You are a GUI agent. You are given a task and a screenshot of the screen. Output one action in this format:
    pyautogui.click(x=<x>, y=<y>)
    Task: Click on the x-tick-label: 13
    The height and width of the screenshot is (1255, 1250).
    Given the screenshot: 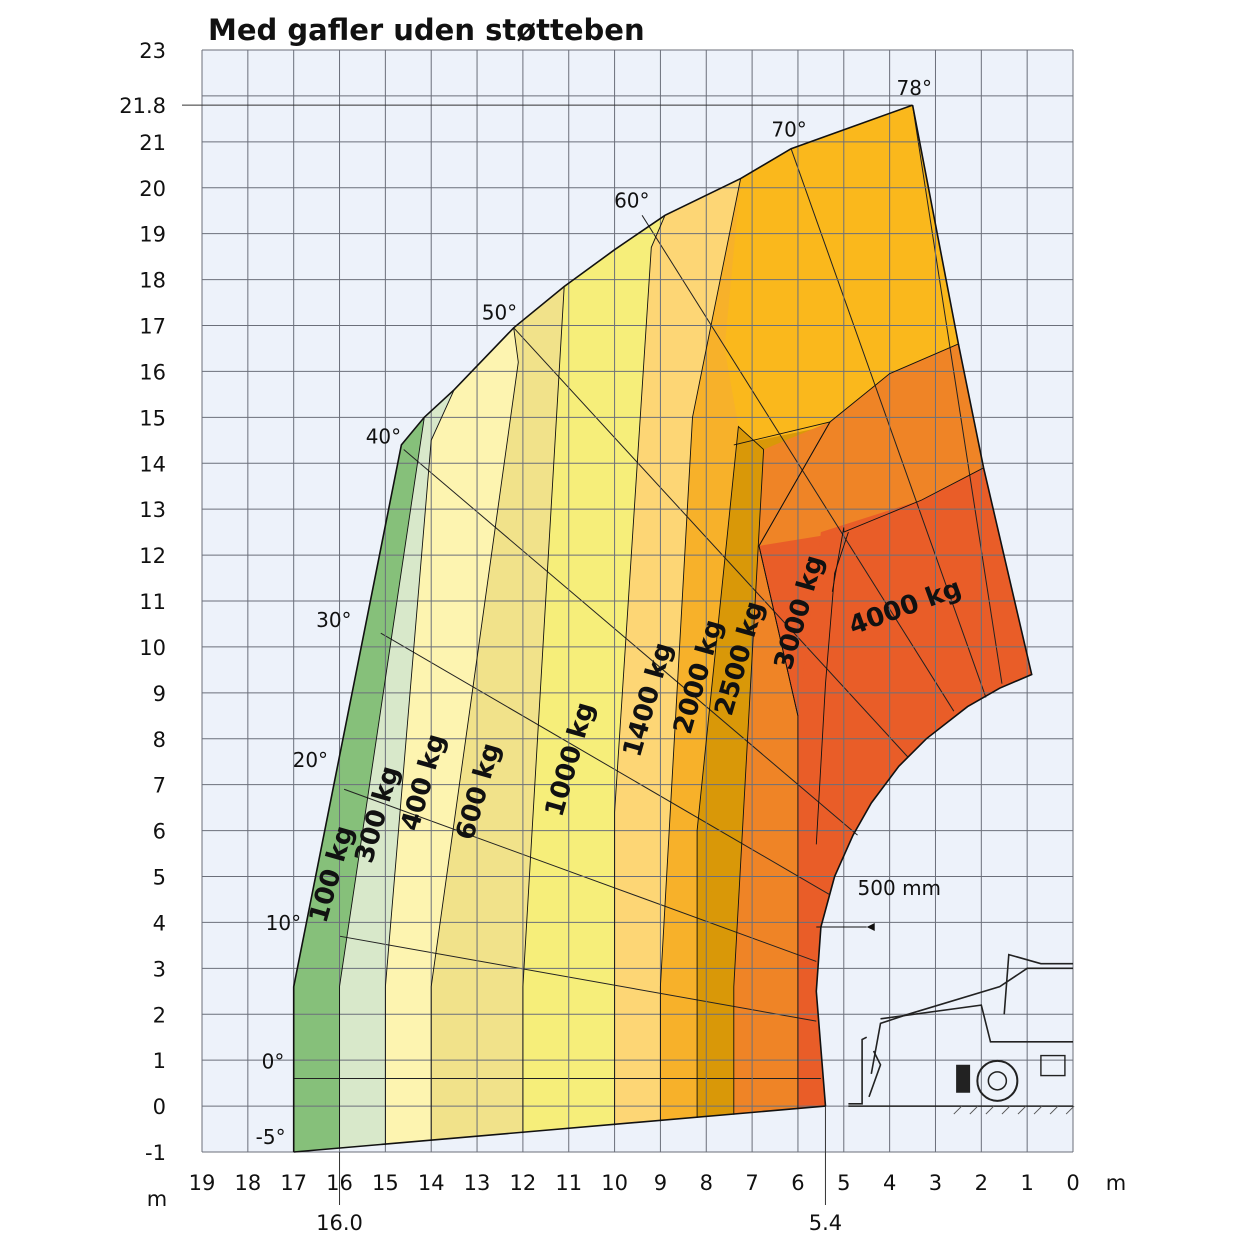 What is the action you would take?
    pyautogui.click(x=477, y=1183)
    